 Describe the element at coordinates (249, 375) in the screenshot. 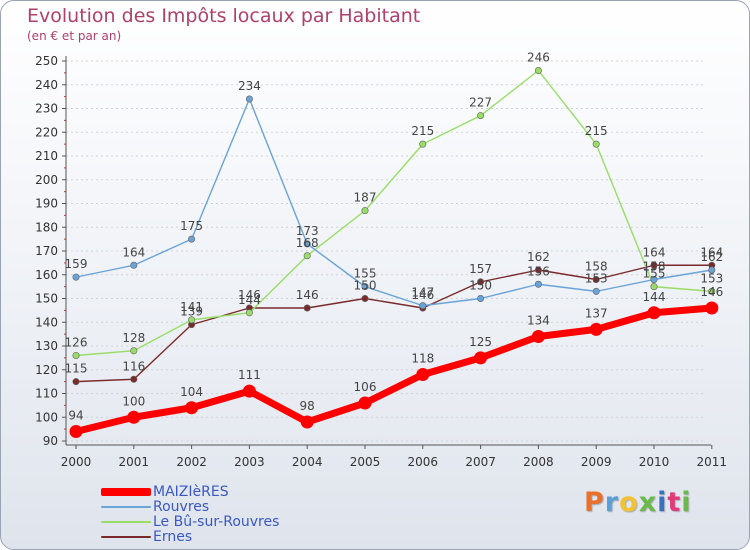

I see `data-label: 111` at that location.